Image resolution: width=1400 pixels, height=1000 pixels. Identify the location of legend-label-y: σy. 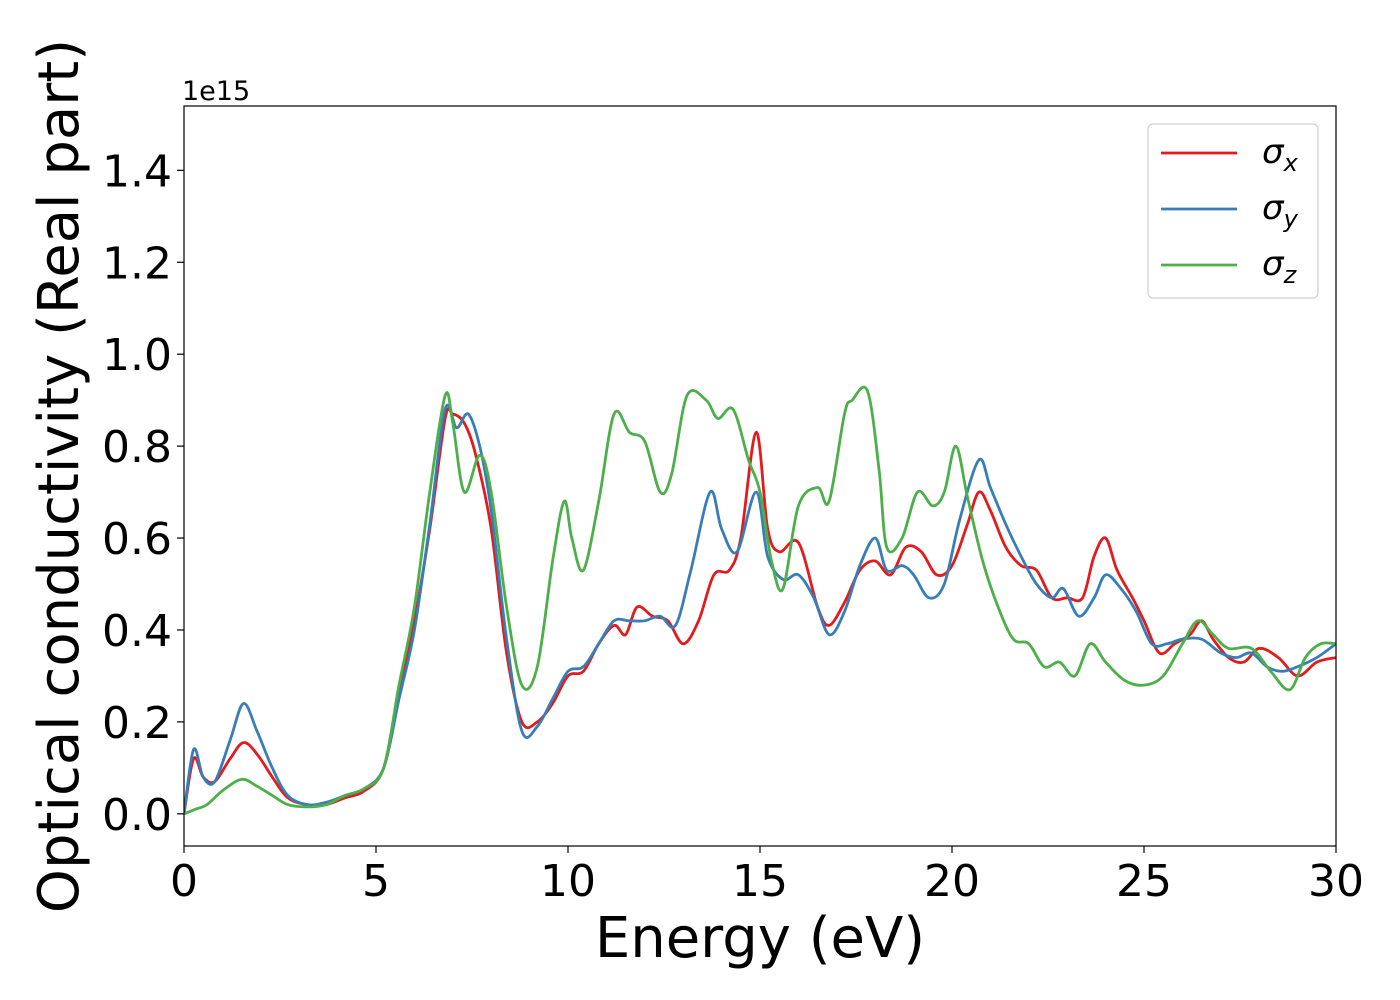
(1280, 210).